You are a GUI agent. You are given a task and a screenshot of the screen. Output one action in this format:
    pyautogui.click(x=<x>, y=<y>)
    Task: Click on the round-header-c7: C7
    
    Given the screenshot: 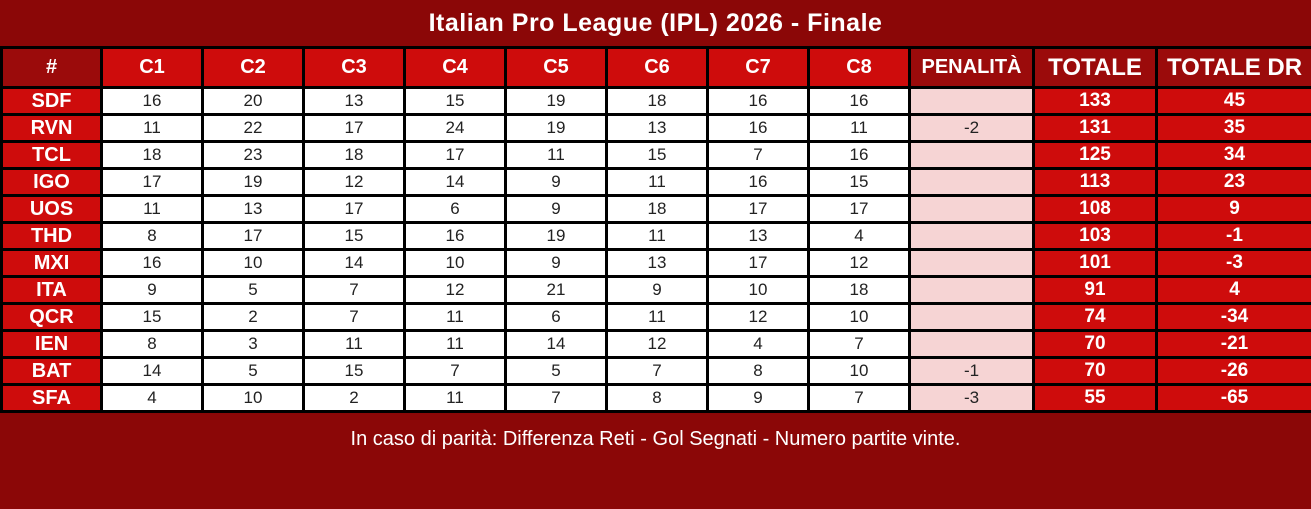 What is the action you would take?
    pyautogui.click(x=758, y=67)
    